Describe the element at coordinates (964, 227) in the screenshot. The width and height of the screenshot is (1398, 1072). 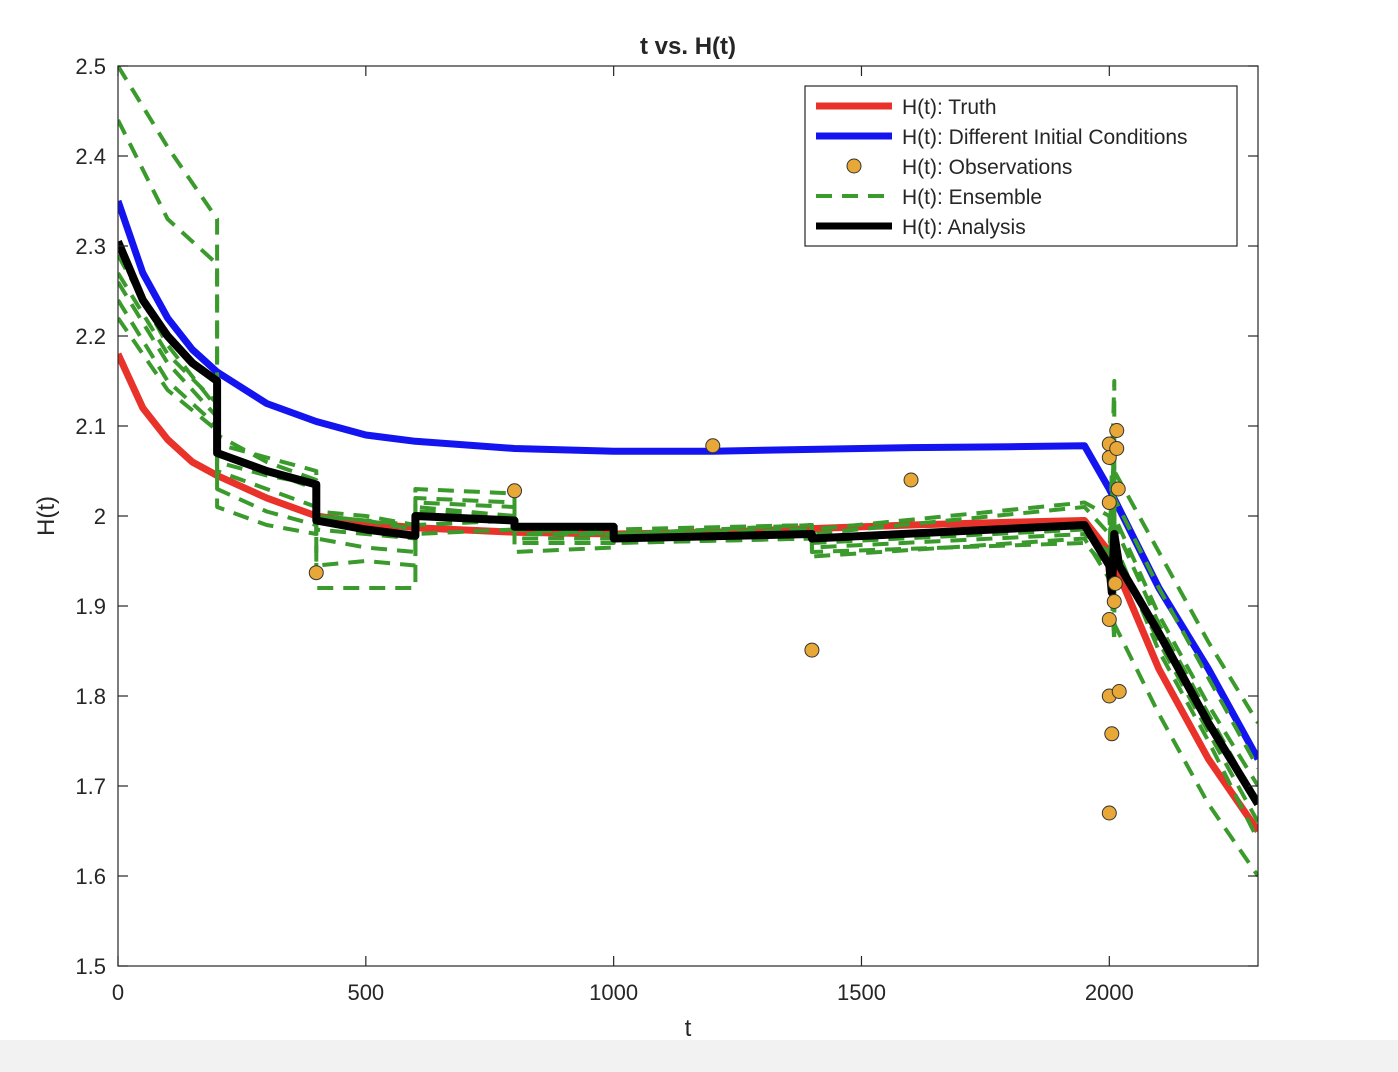
I see `legend-label: H(t): Analysis` at that location.